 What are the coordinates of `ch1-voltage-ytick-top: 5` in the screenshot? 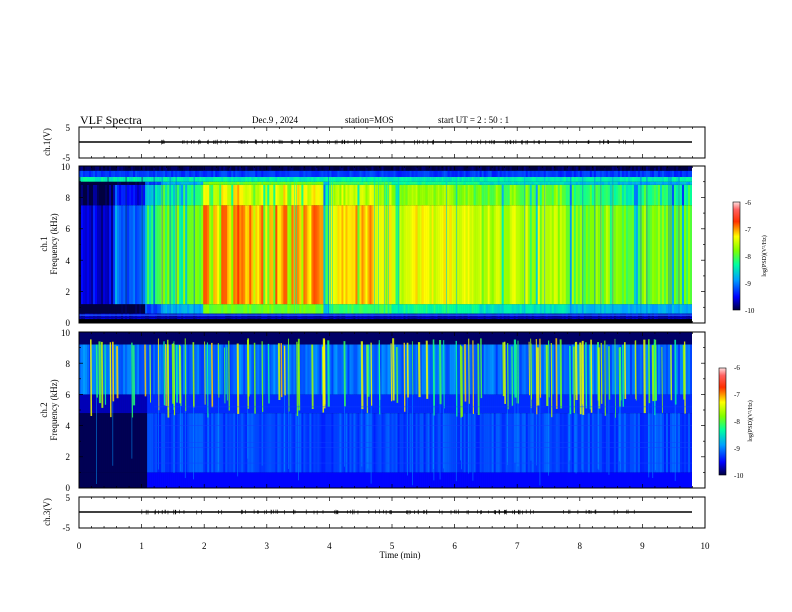 It's located at (68, 128).